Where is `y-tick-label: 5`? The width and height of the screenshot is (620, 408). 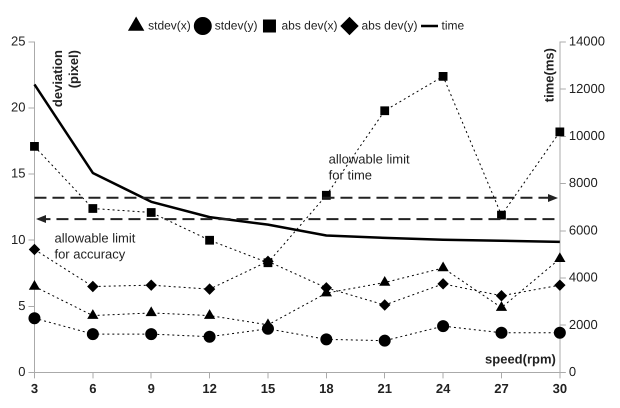
y-tick-label: 5 is located at coordinates (22, 305).